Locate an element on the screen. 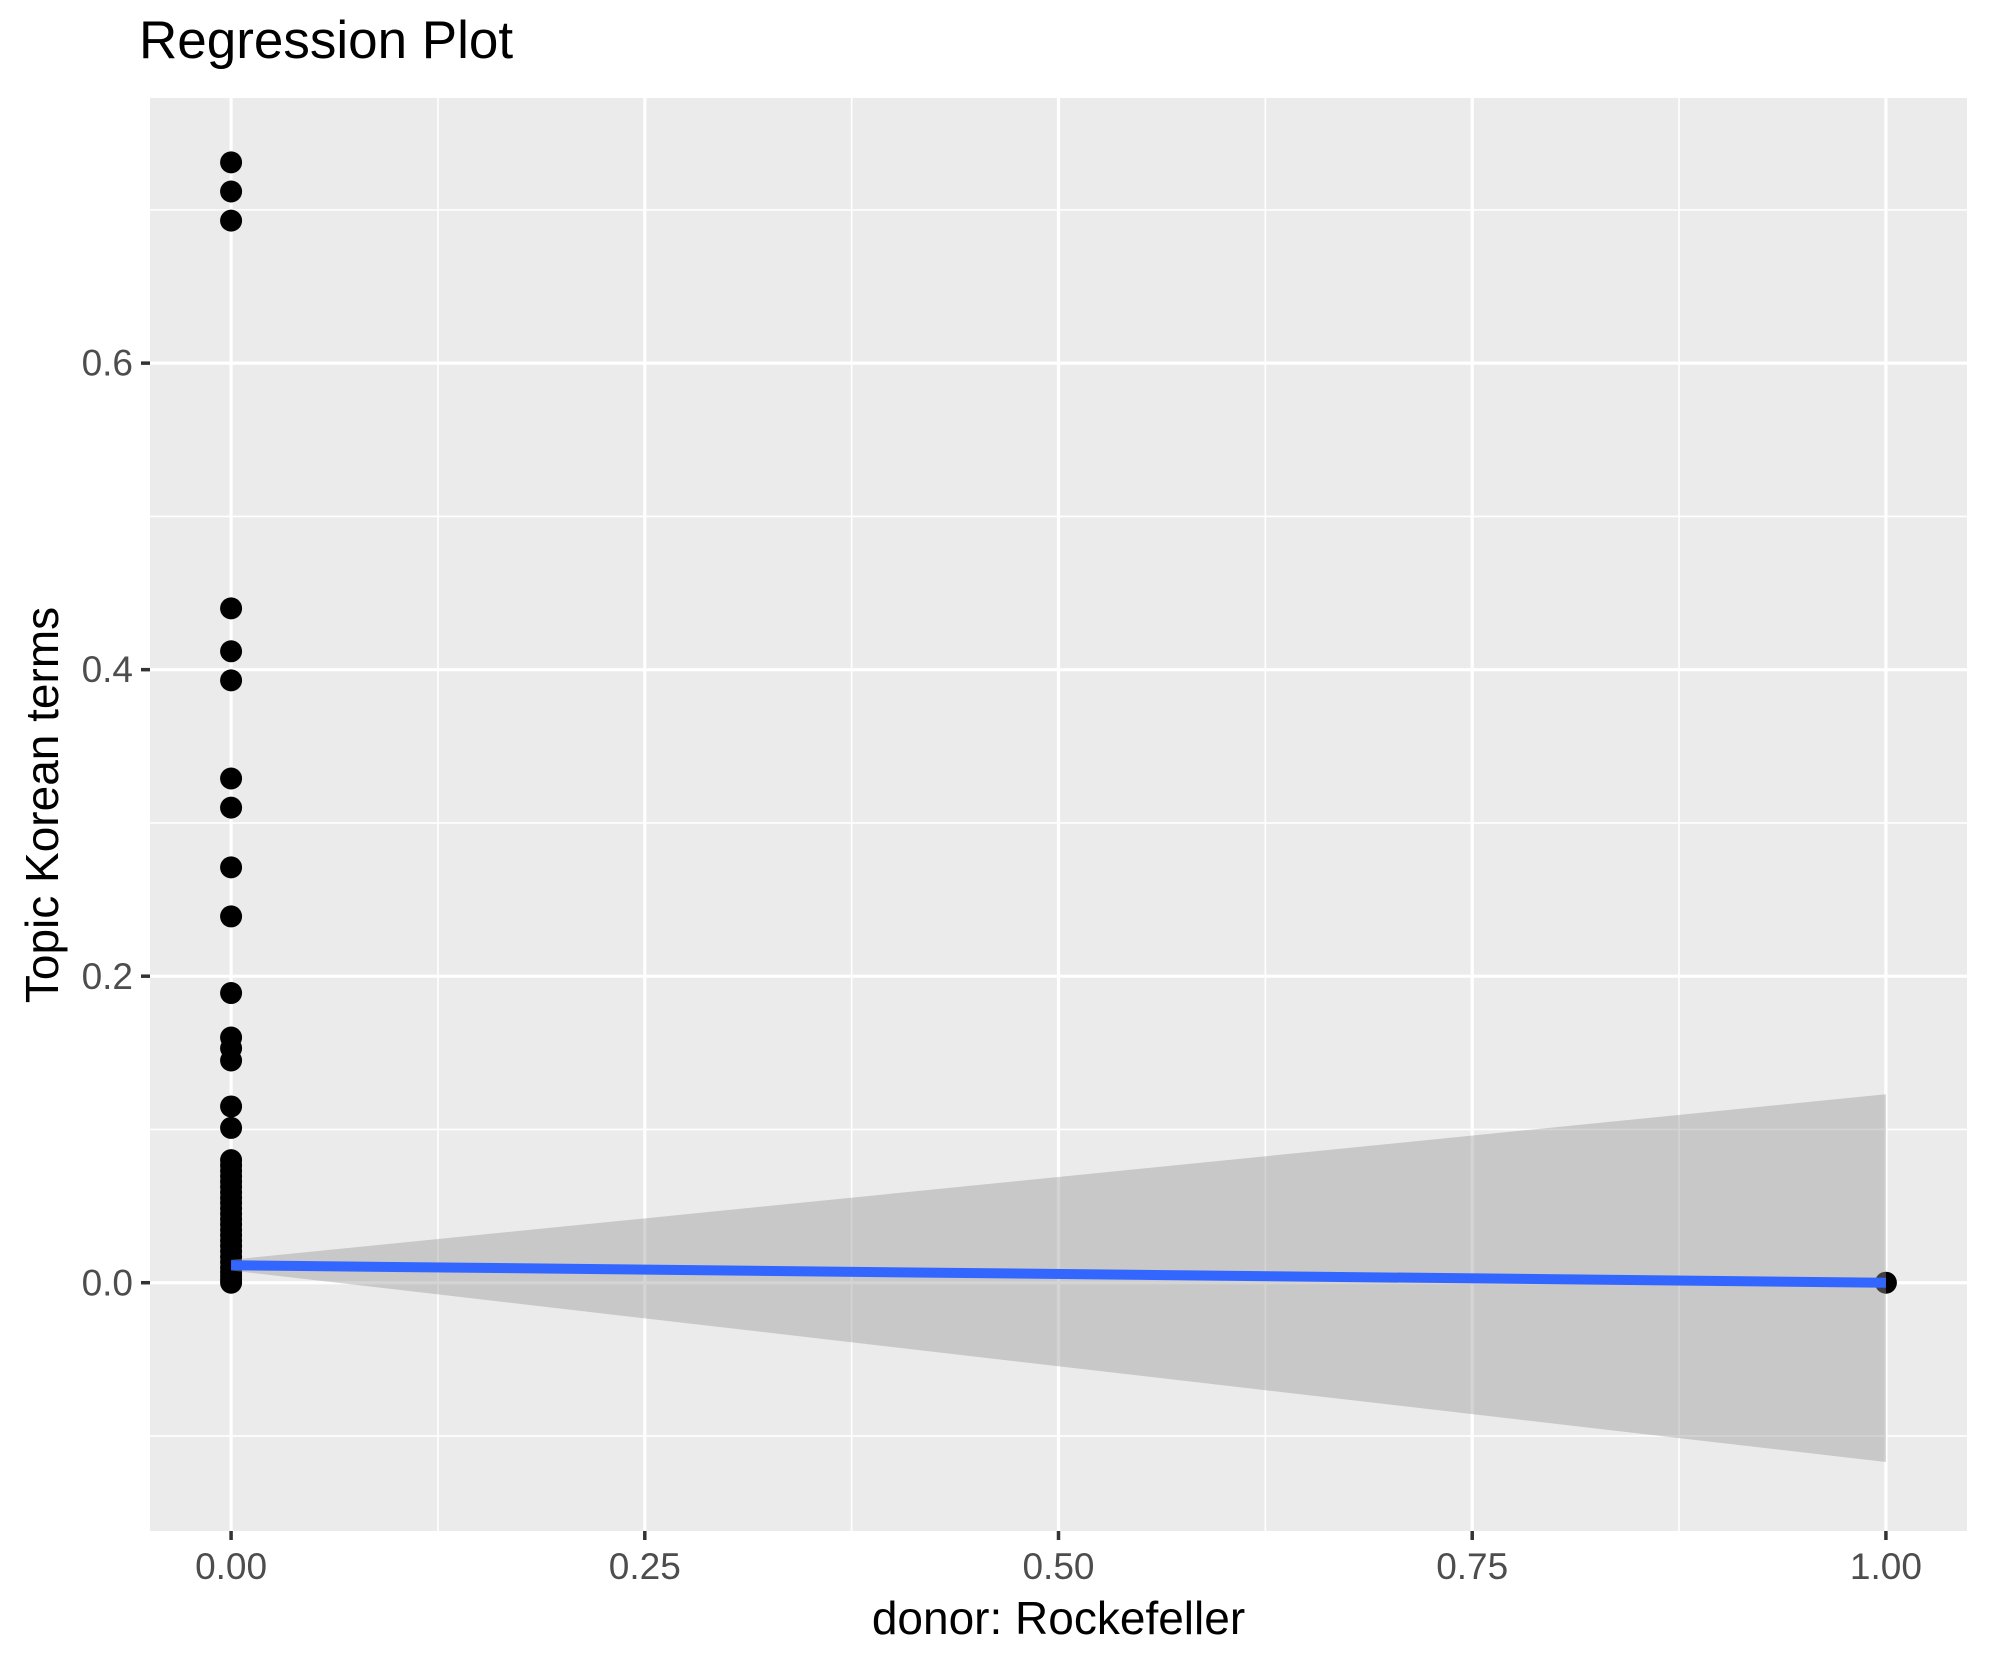  x-tick-label: 0.50 is located at coordinates (1058, 1566).